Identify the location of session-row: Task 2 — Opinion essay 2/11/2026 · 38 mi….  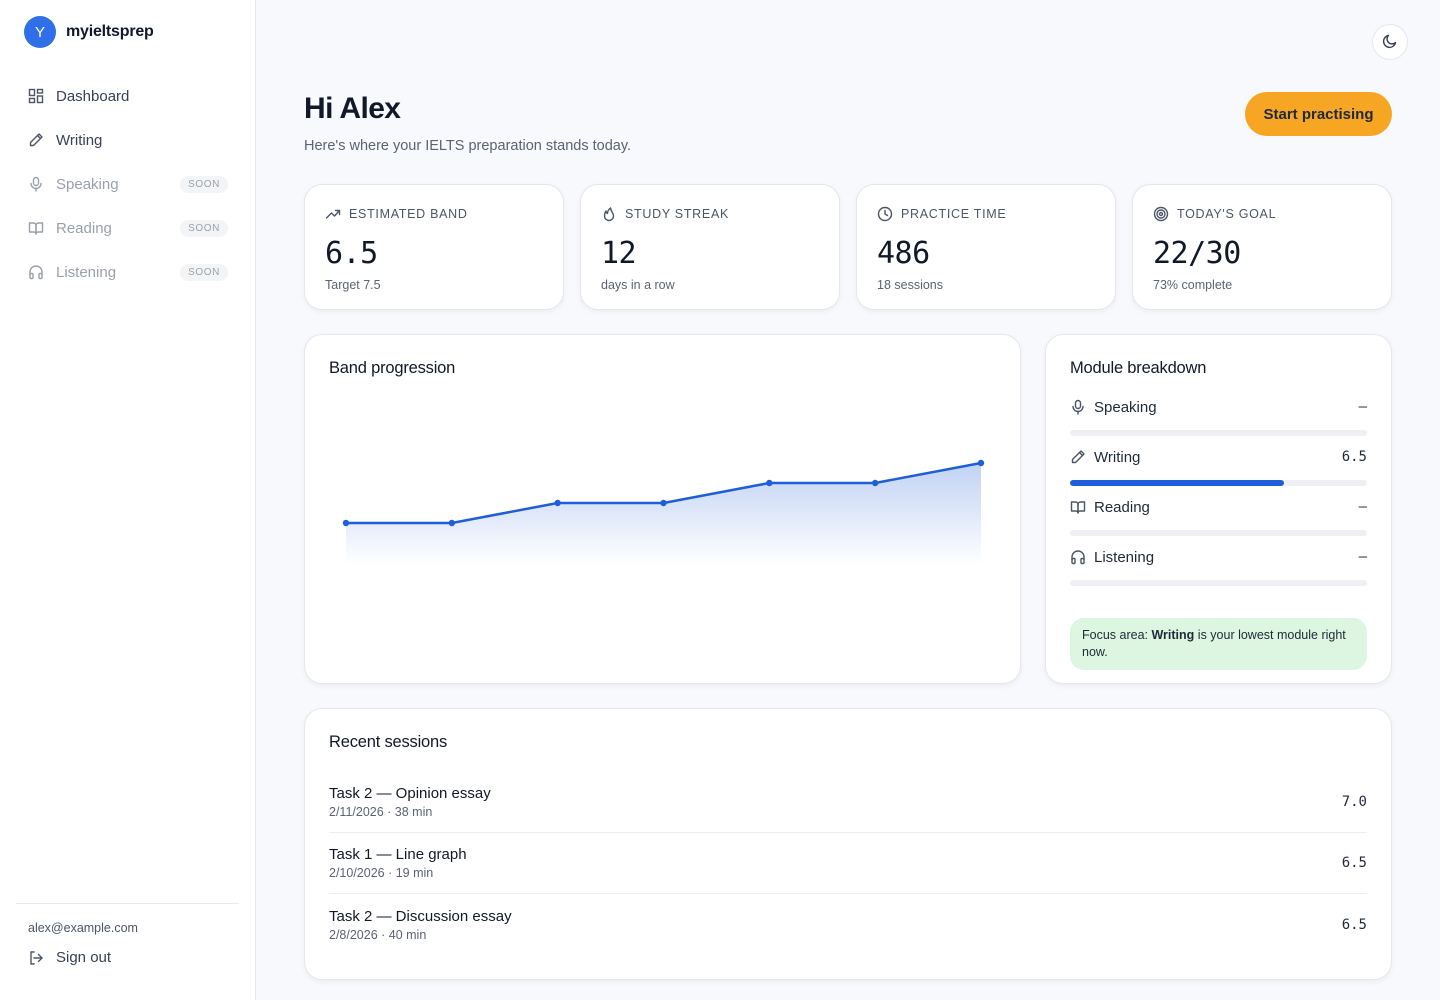
(848, 802).